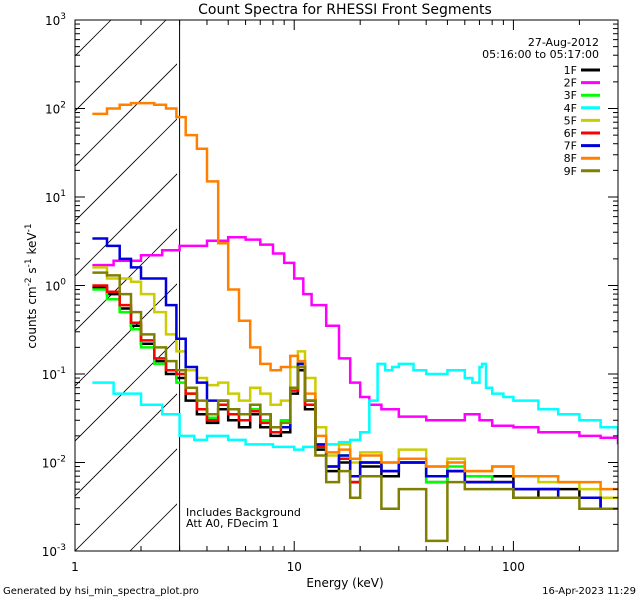 The image size is (640, 600). What do you see at coordinates (589, 591) in the screenshot?
I see `timestamp-text: 16-Apr-2023 11:29` at bounding box center [589, 591].